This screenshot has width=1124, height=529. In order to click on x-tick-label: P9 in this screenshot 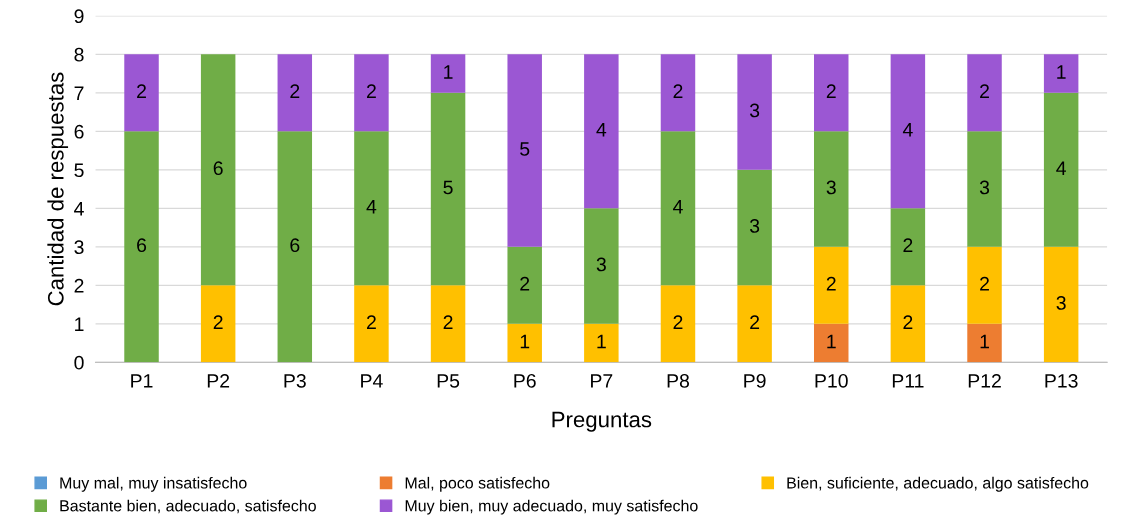, I will do `click(755, 380)`.